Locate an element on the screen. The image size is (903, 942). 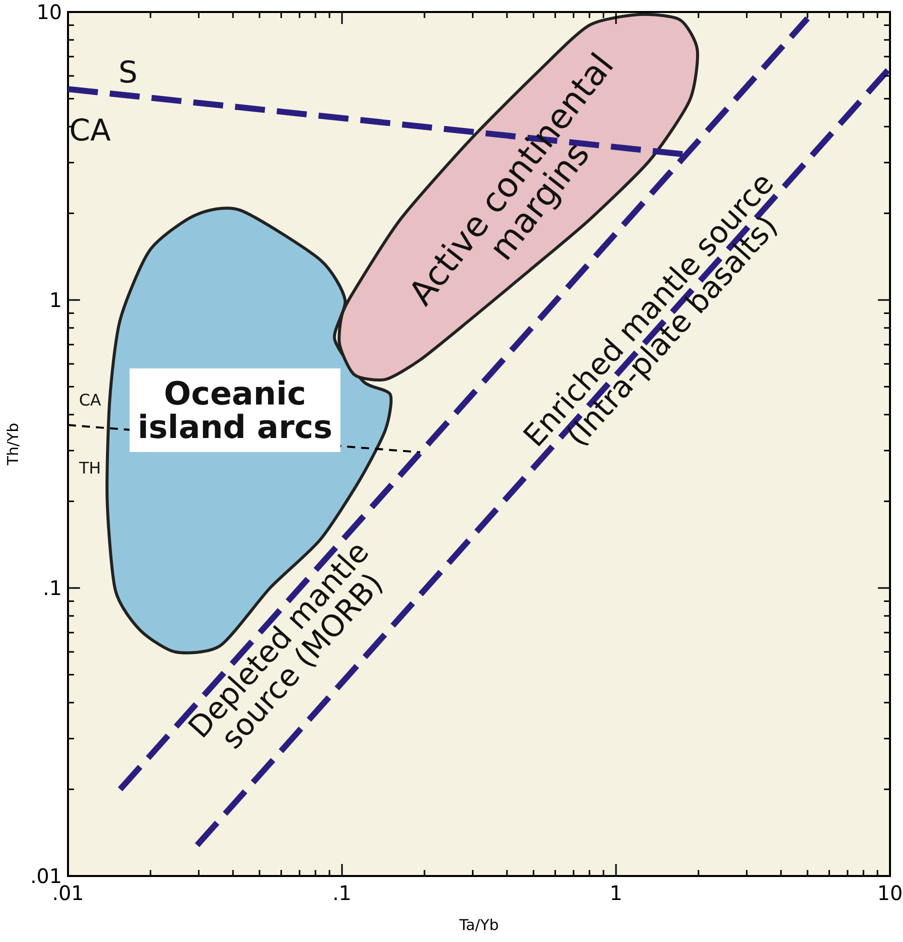
y-tick-label: 1 is located at coordinates (55, 300).